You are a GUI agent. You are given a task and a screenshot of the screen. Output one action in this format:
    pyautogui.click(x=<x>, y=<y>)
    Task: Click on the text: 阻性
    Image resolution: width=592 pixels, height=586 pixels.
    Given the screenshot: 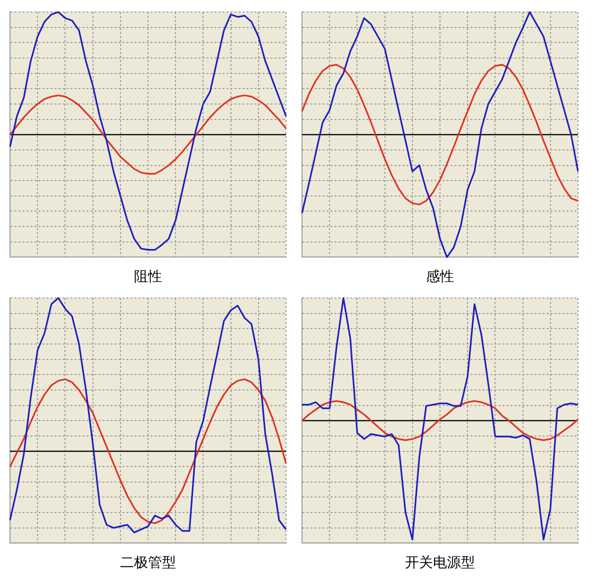 What is the action you would take?
    pyautogui.click(x=148, y=277)
    